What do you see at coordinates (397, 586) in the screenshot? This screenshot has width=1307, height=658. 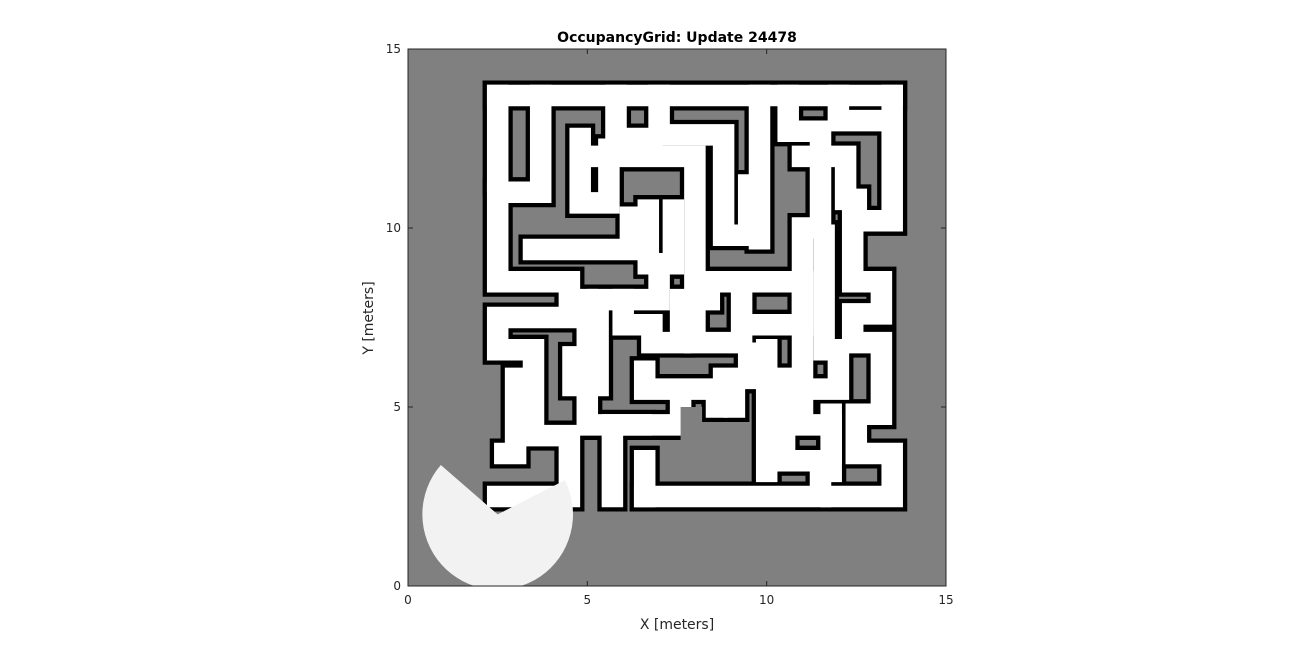 I see `y-tick-label-0: 0` at bounding box center [397, 586].